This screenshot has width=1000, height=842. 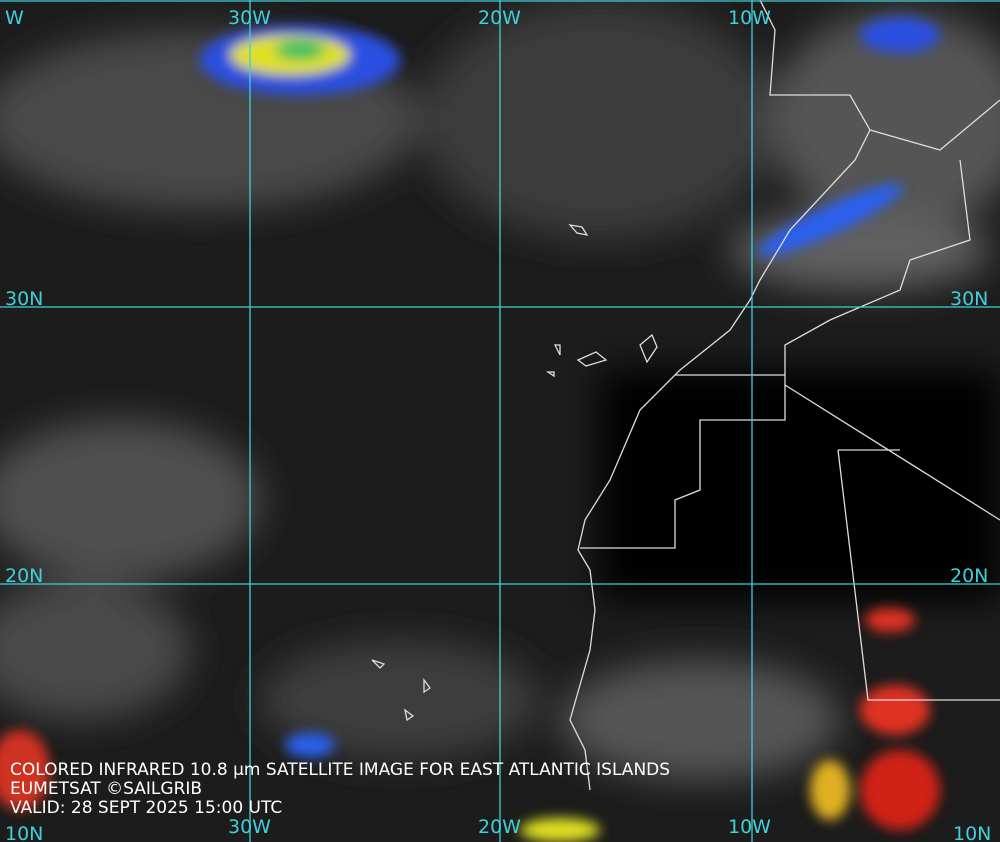 I want to click on caption: EUMETSAT ©SAILGRIB, so click(x=106, y=789).